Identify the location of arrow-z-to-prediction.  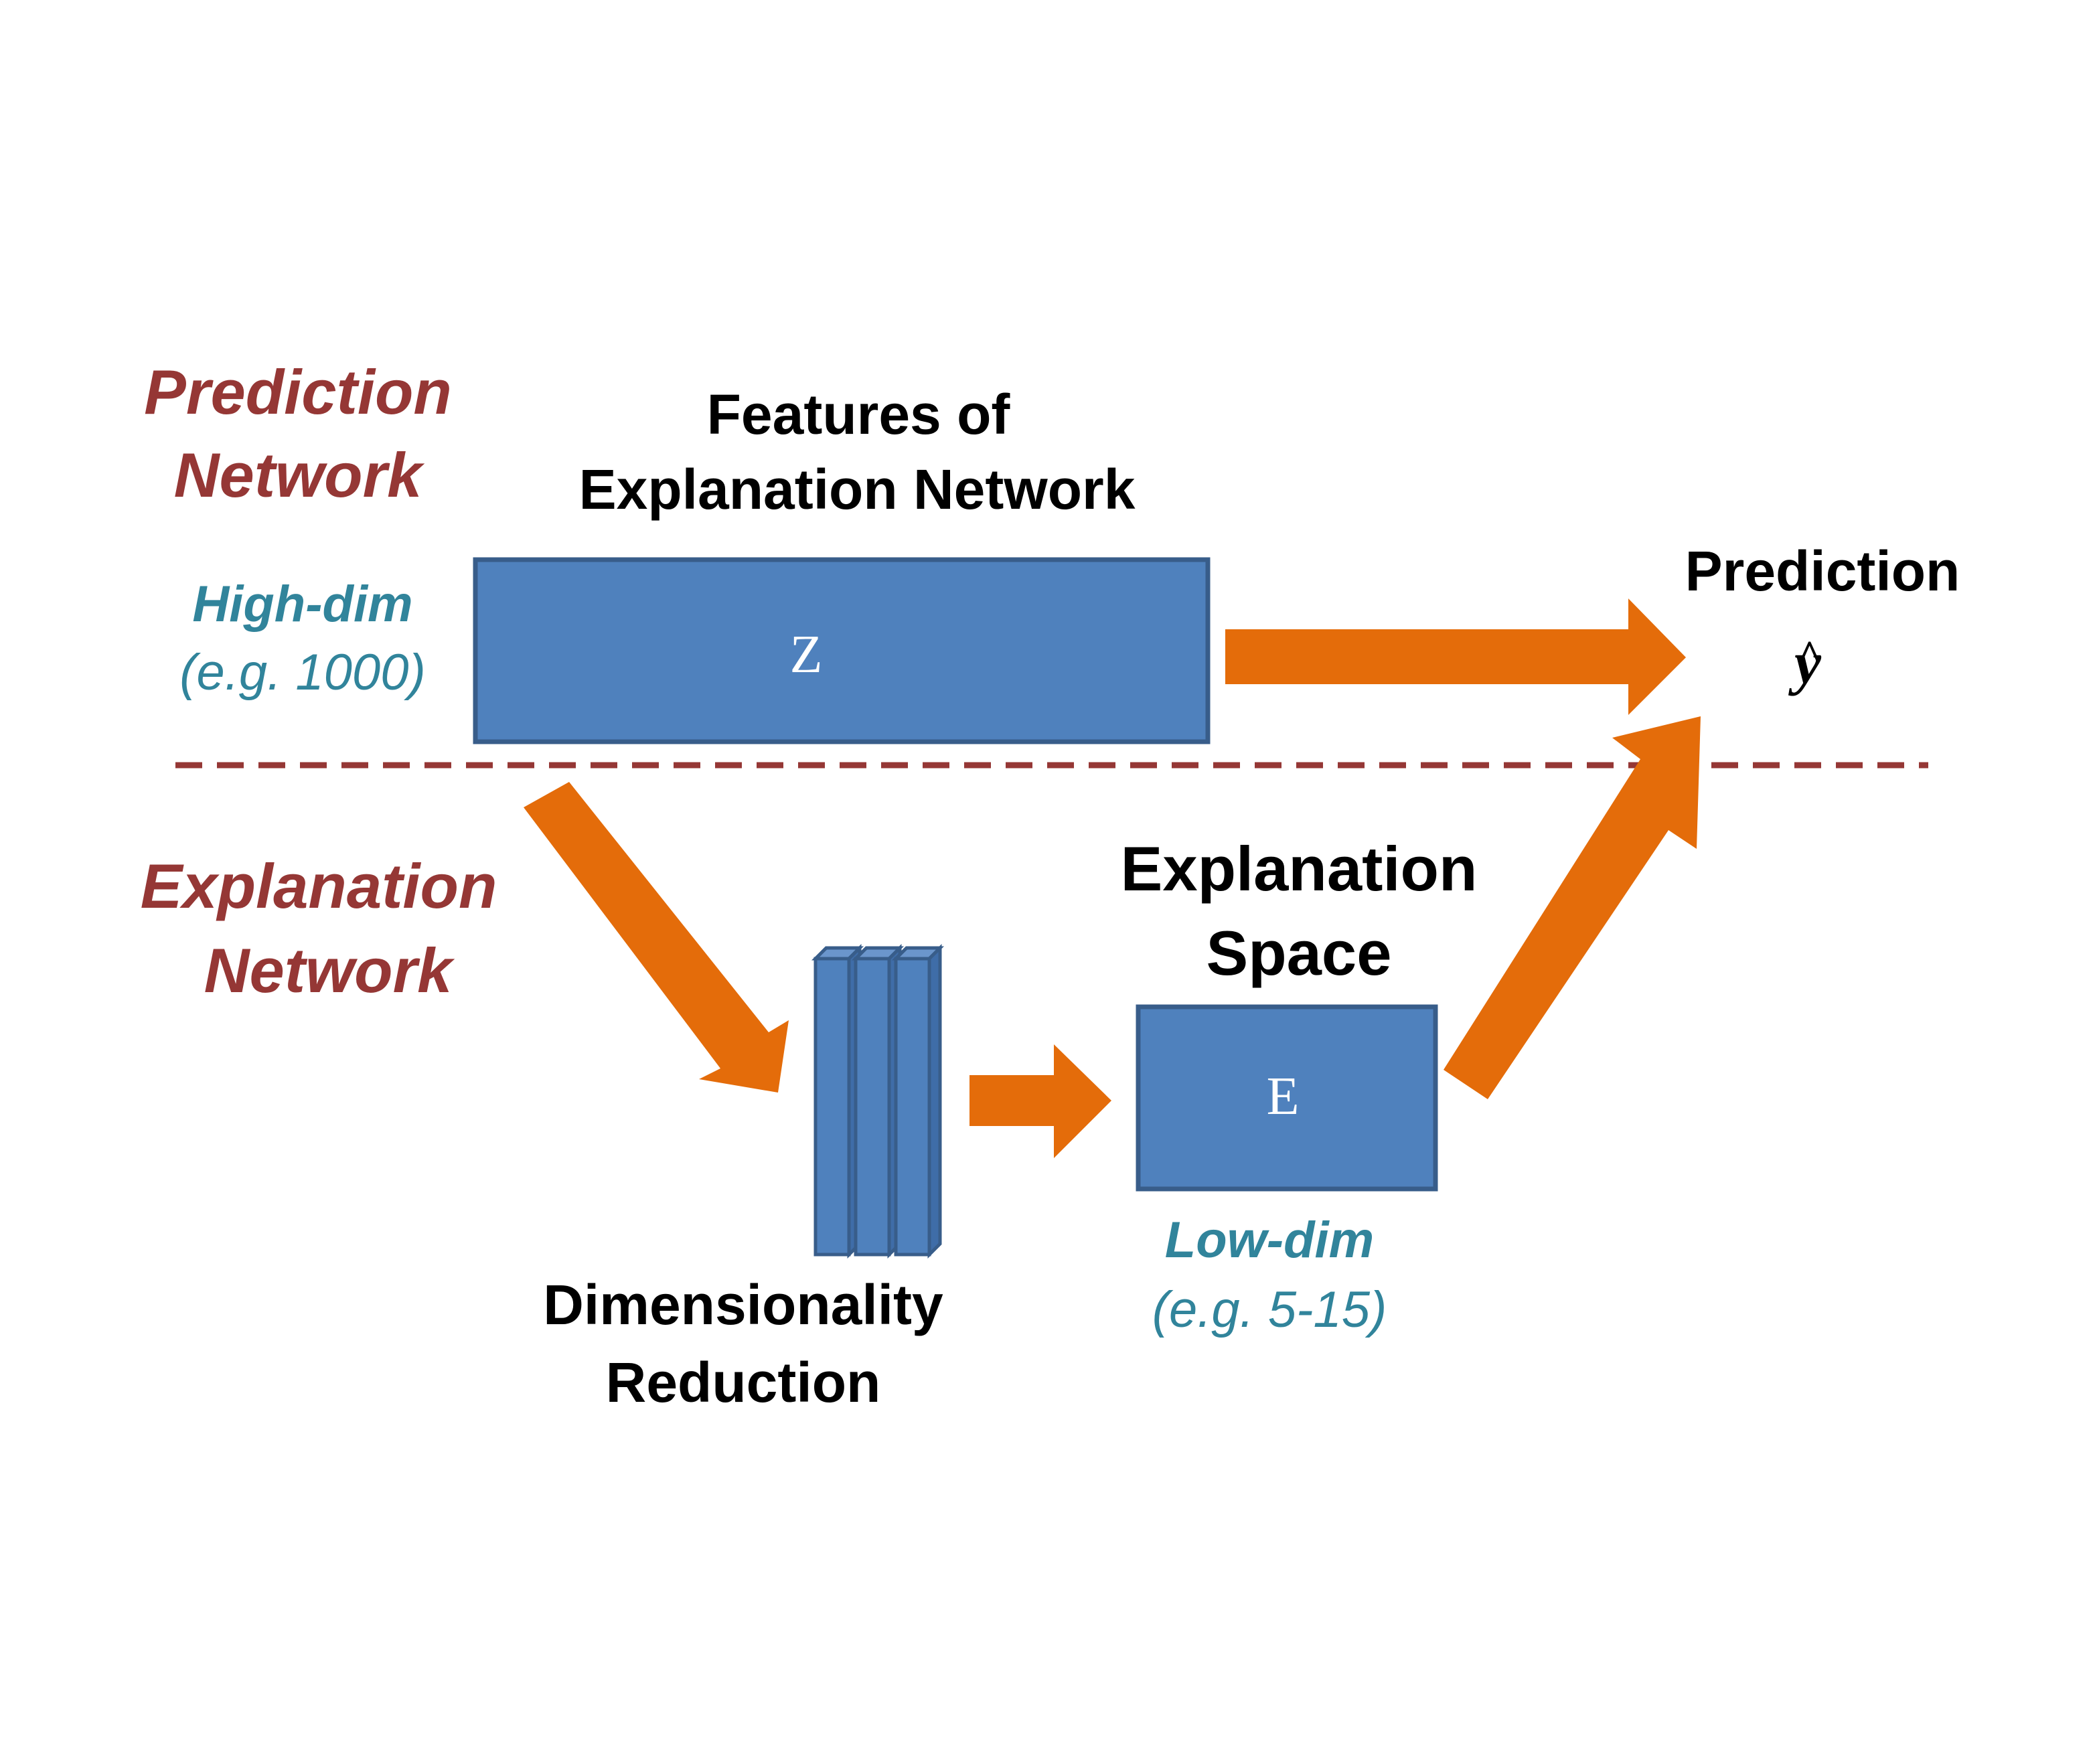
(1455, 656).